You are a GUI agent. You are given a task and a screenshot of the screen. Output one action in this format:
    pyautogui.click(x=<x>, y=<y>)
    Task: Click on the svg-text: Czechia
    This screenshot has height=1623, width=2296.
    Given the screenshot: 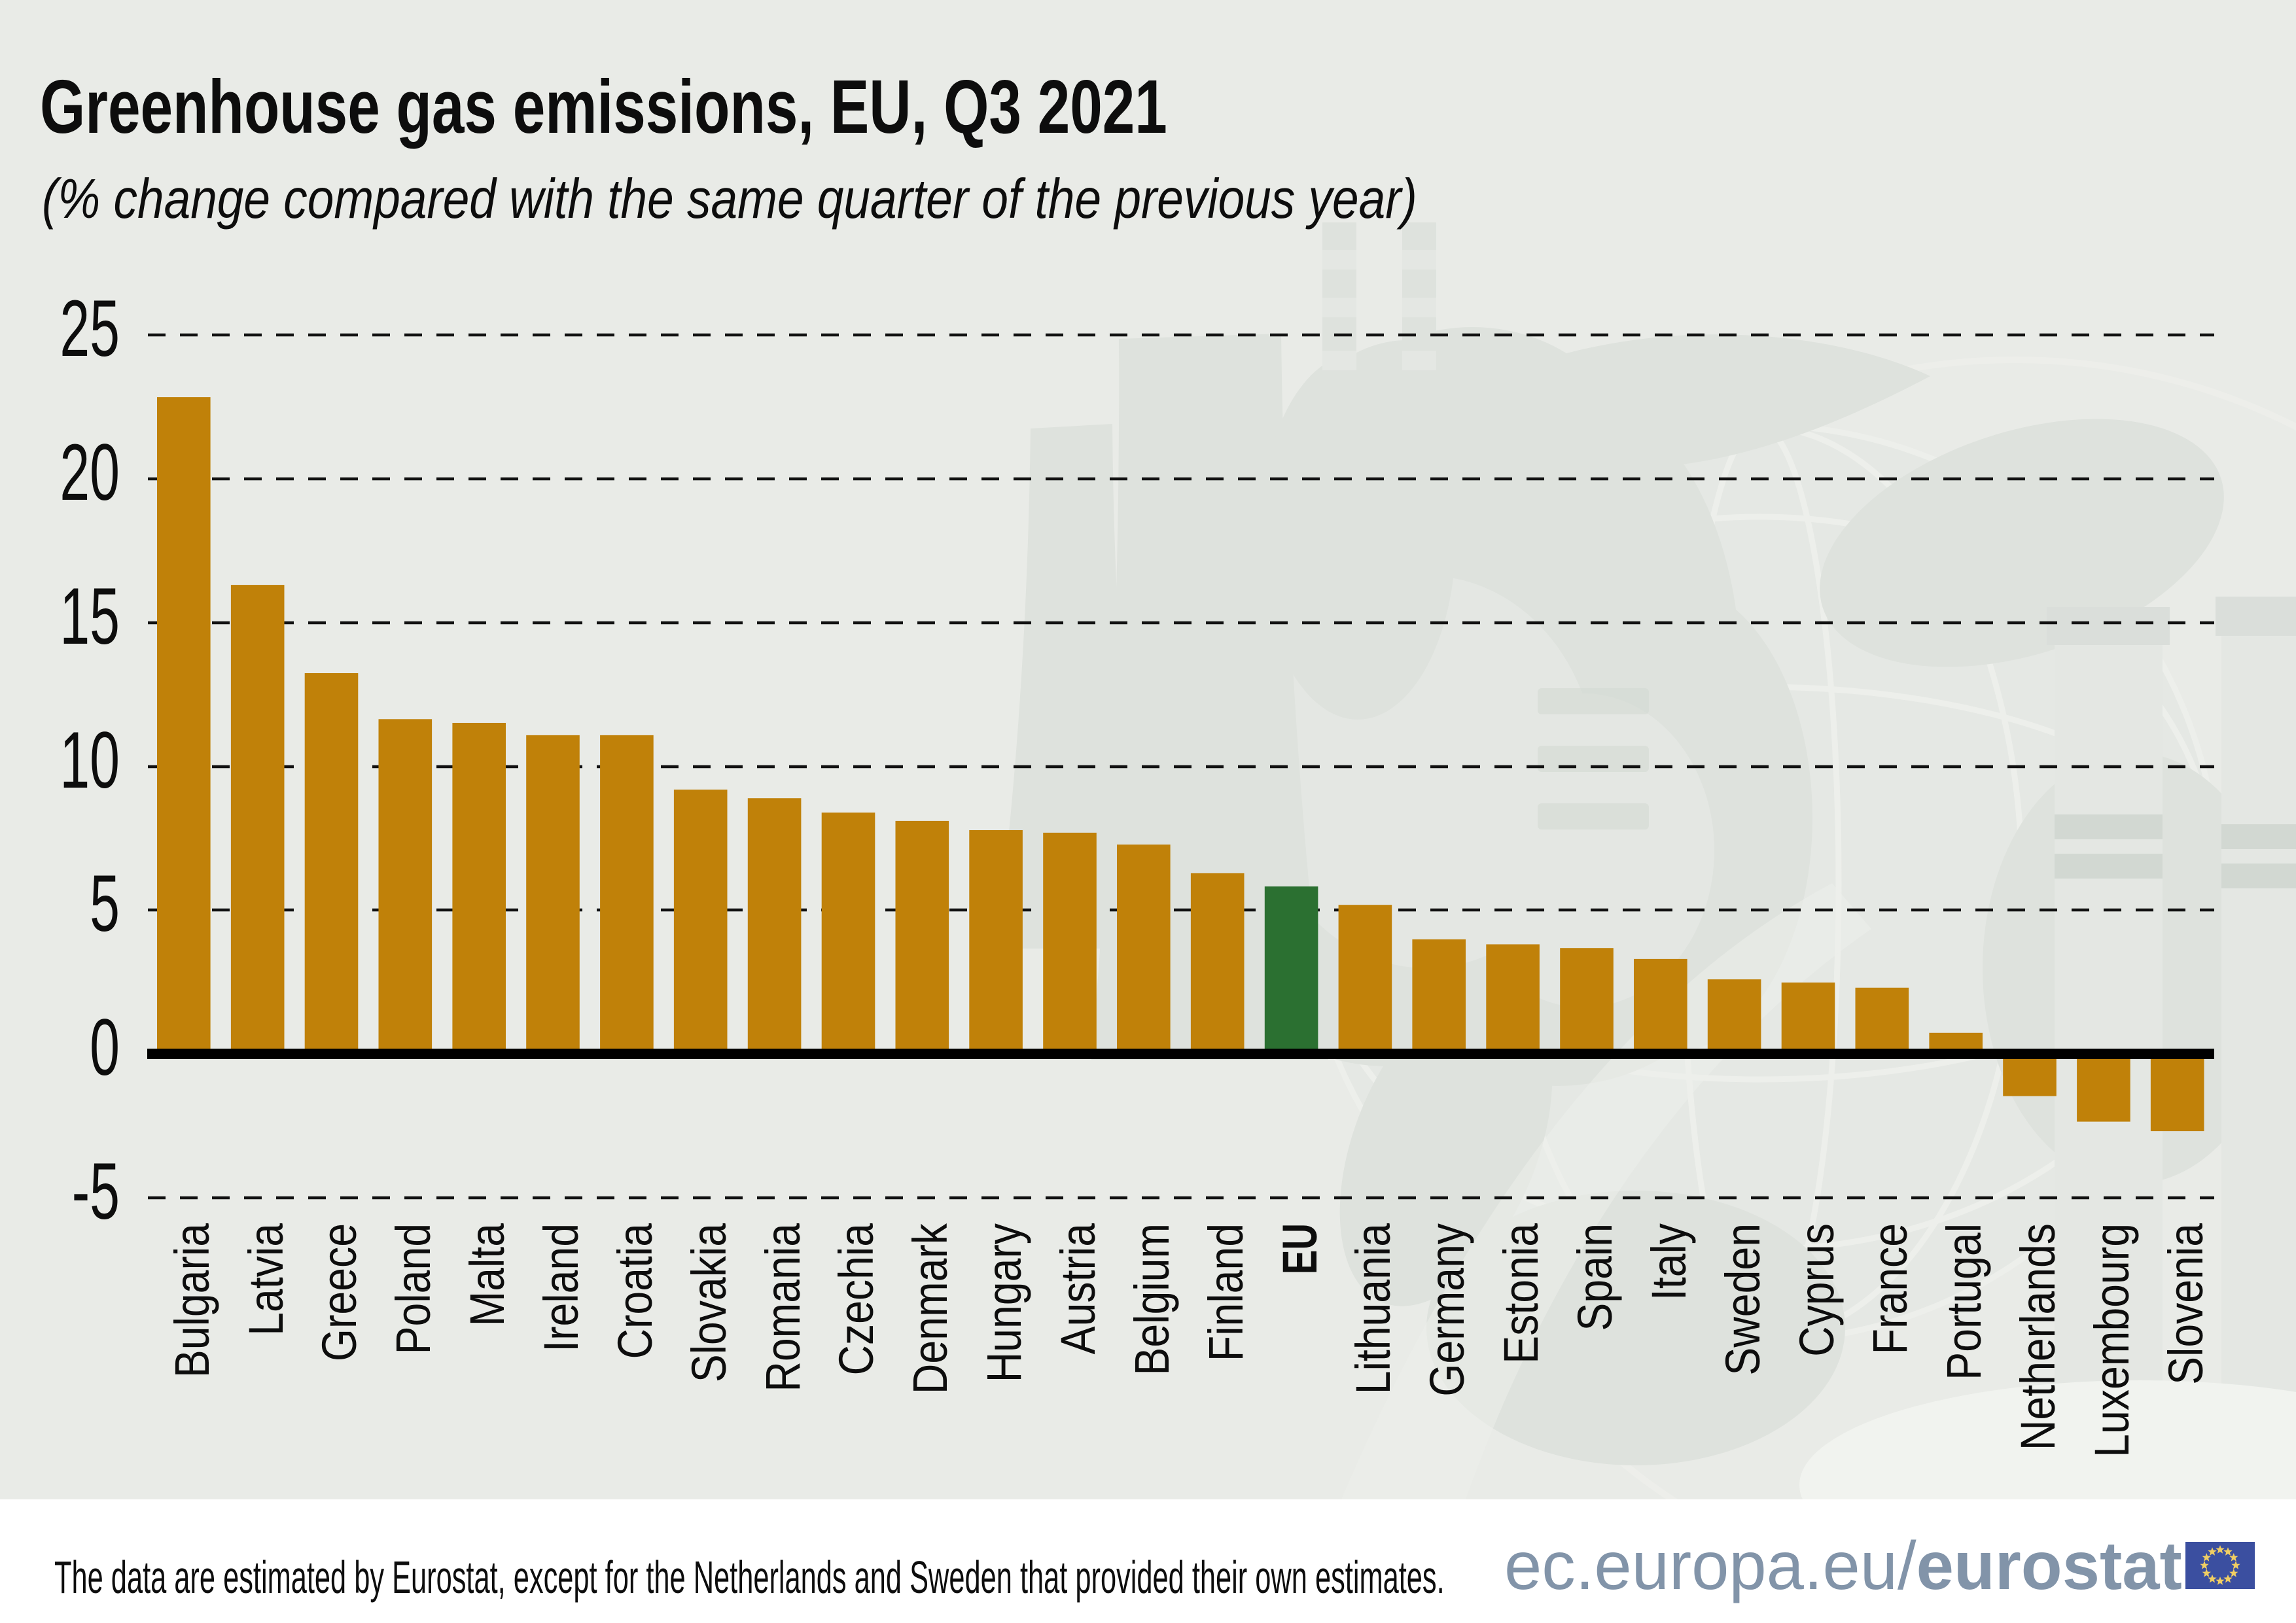 What is the action you would take?
    pyautogui.click(x=856, y=1300)
    